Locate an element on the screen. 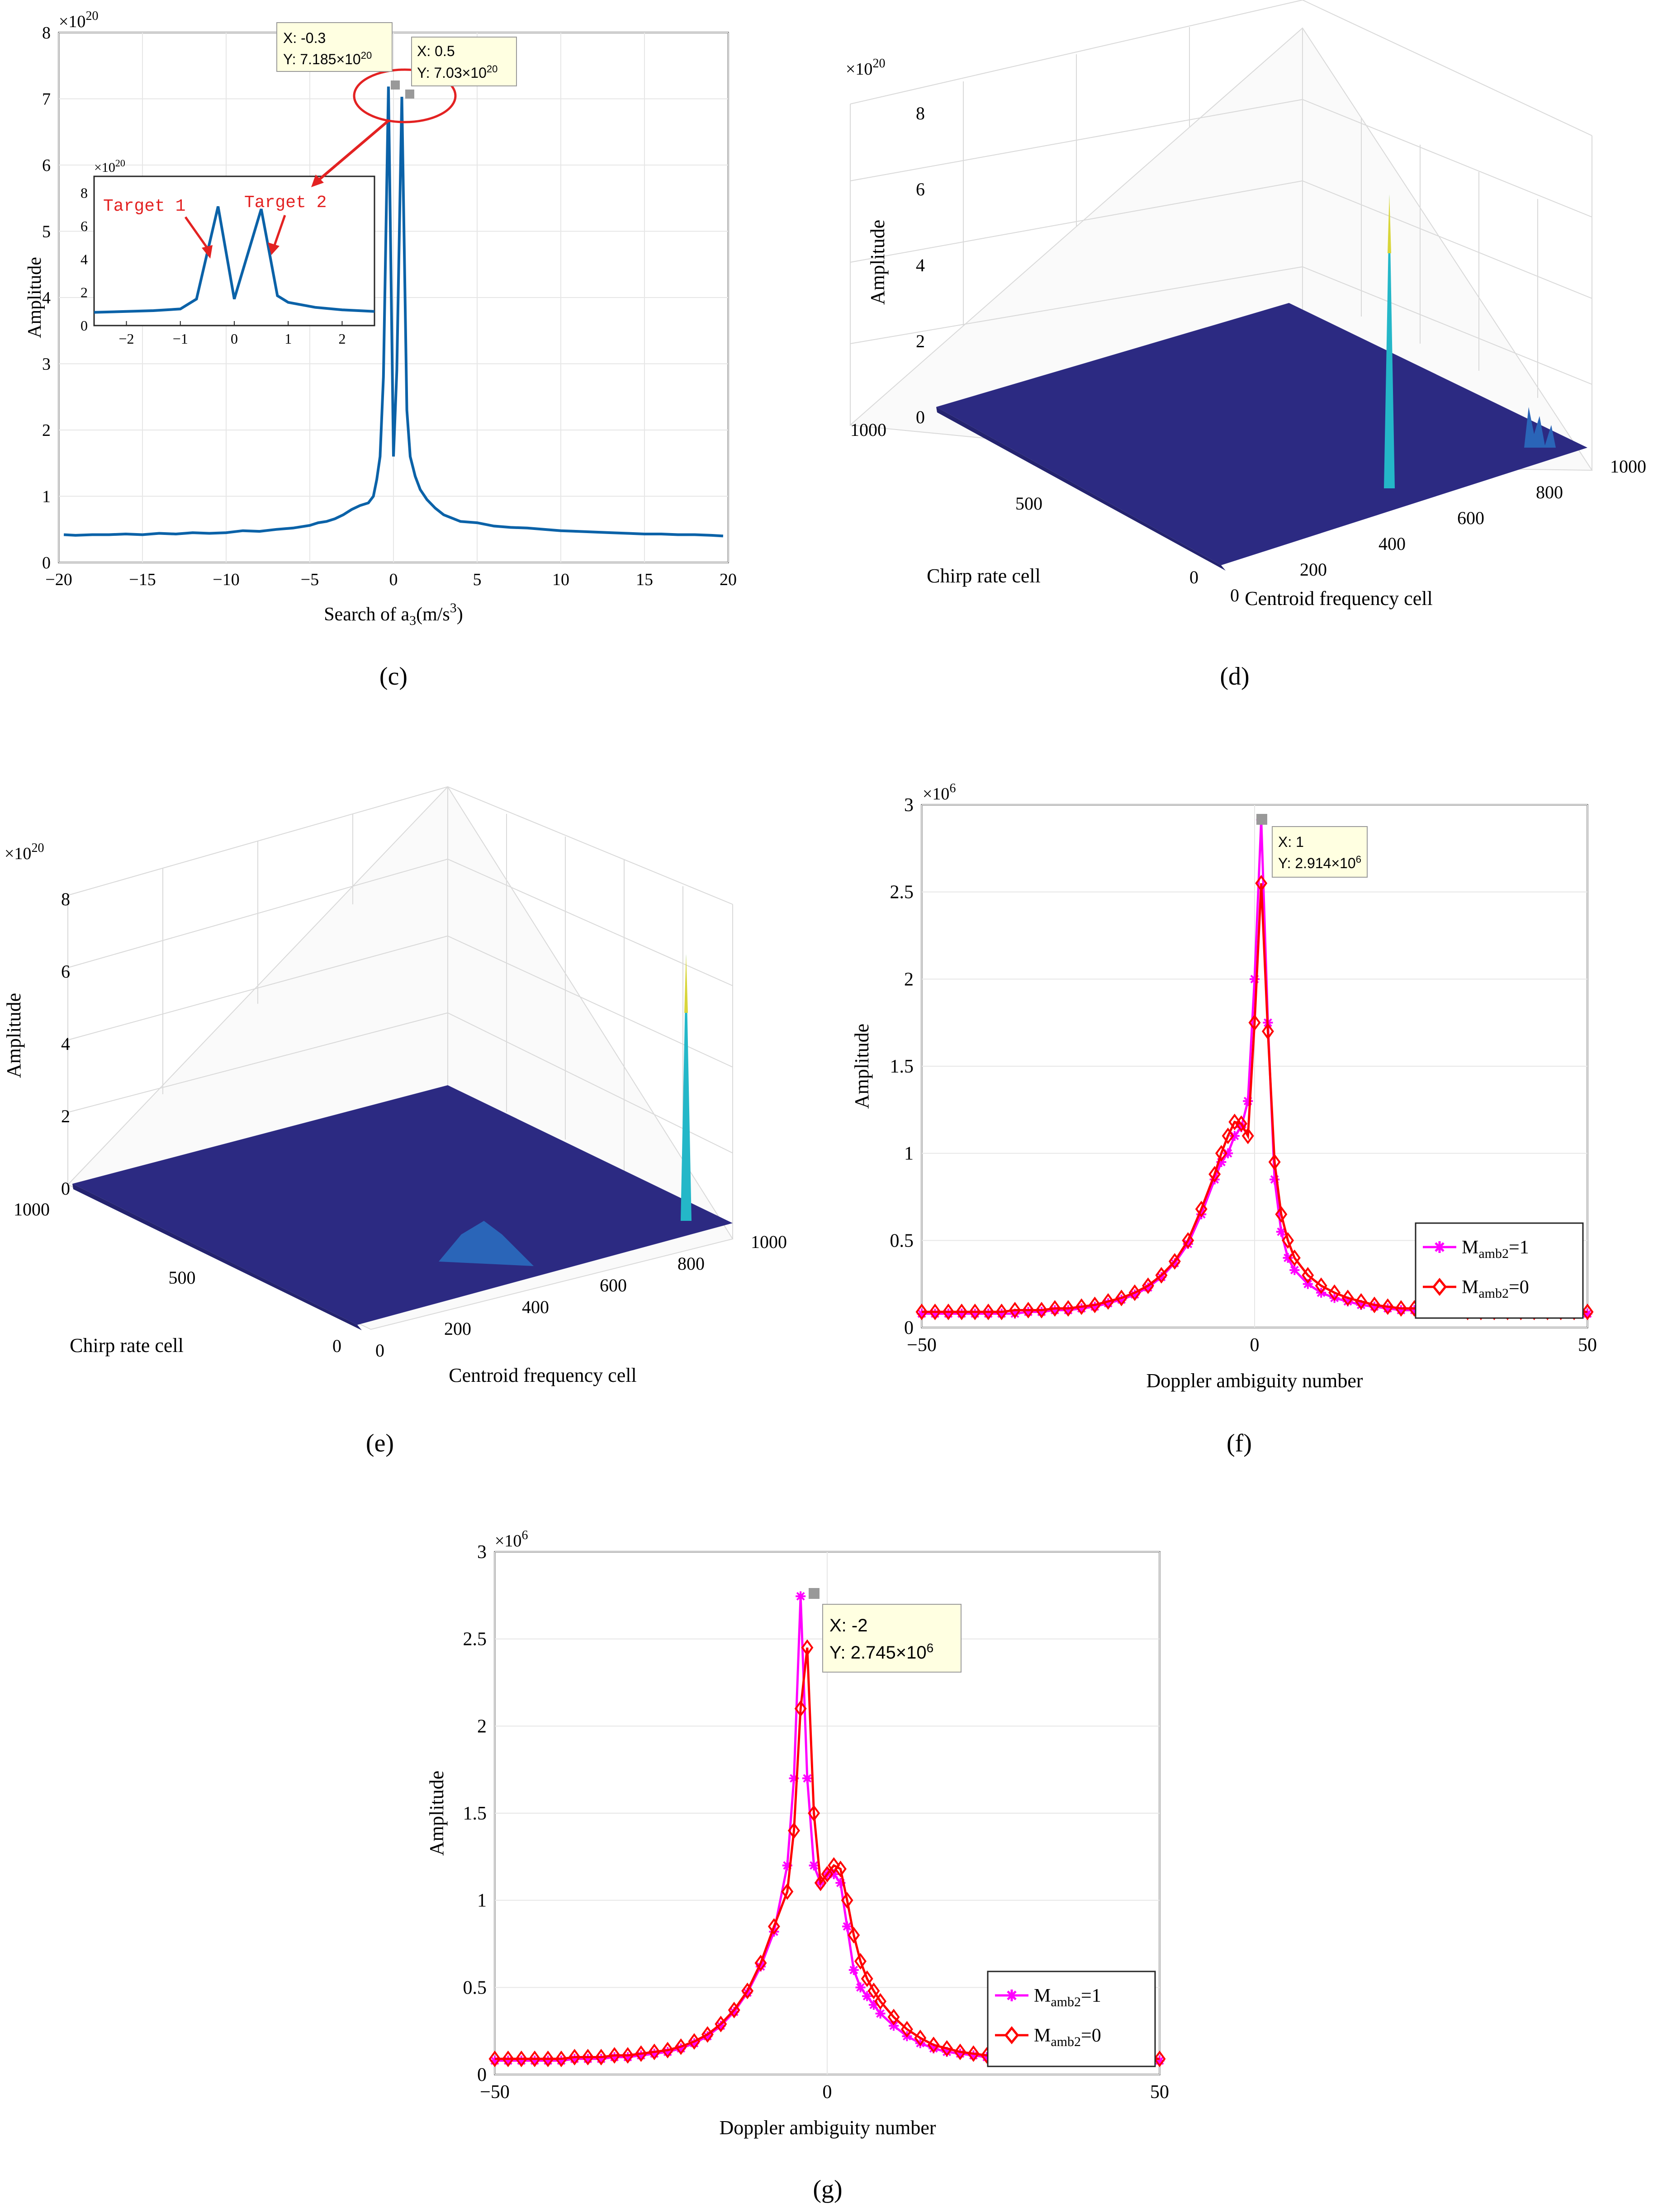  target-2-label: Target 2 is located at coordinates (285, 203).